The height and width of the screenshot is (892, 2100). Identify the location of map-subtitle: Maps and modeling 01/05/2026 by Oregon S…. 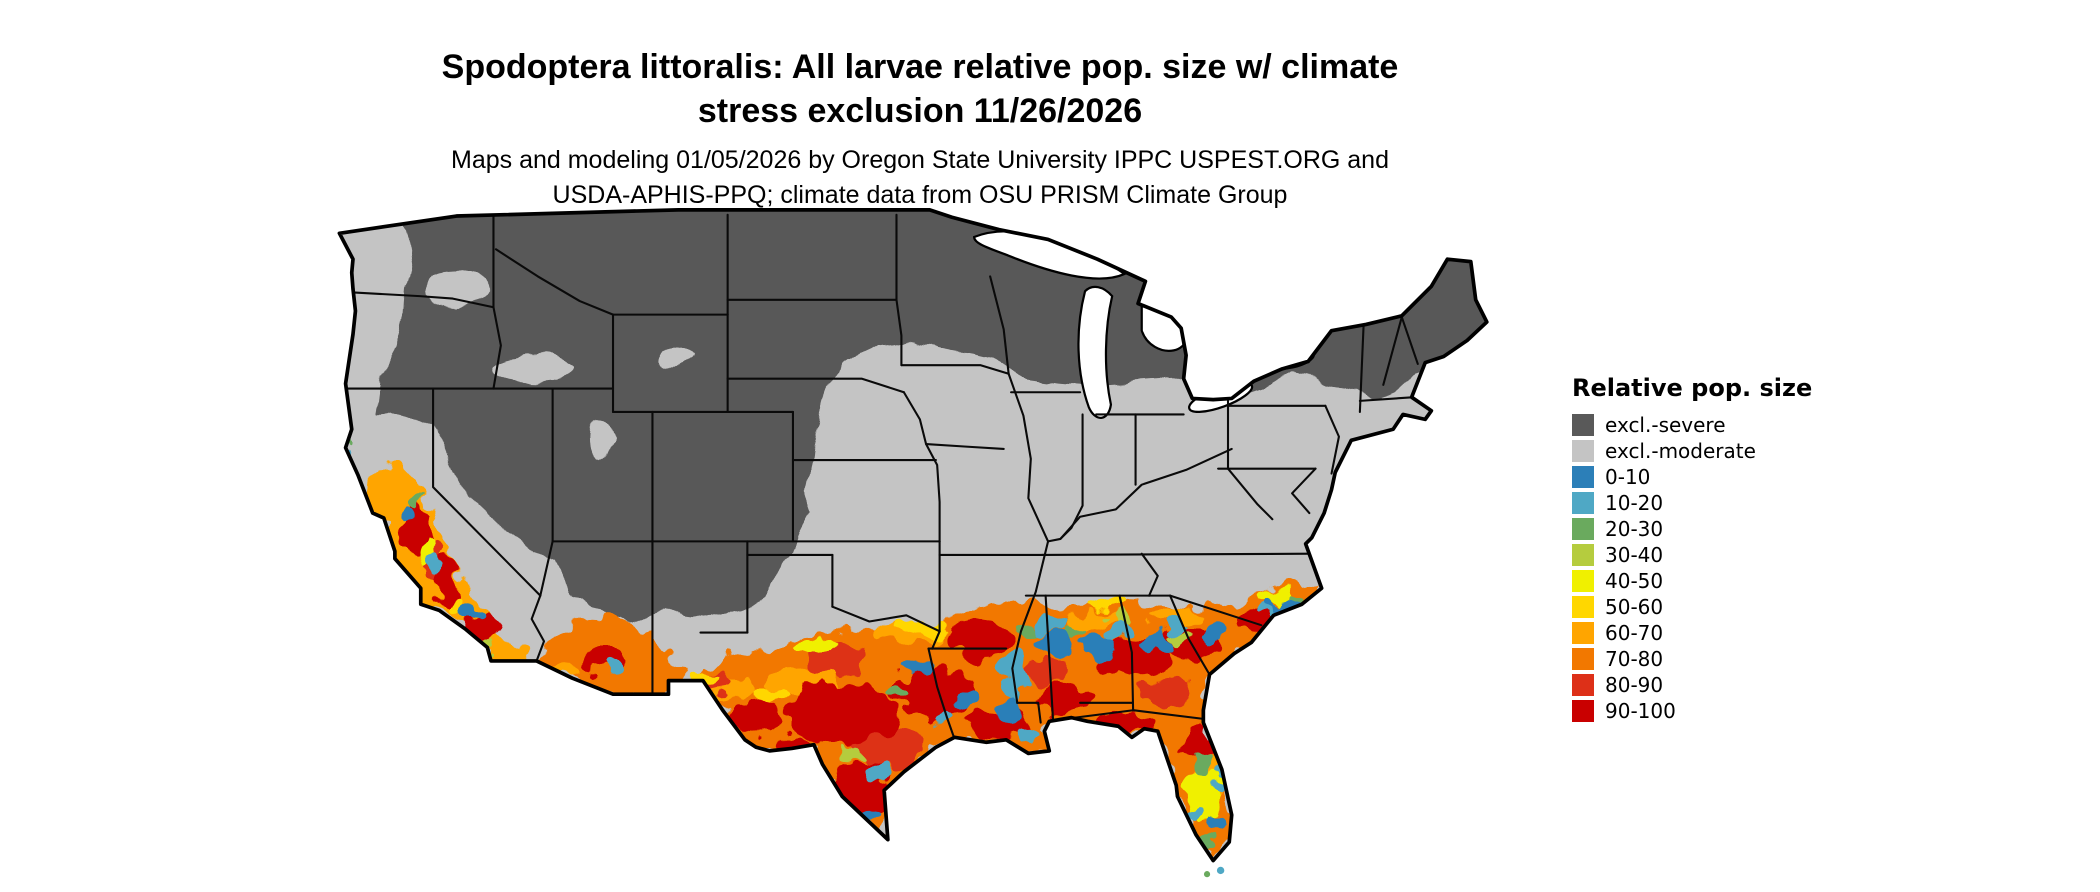
(920, 177).